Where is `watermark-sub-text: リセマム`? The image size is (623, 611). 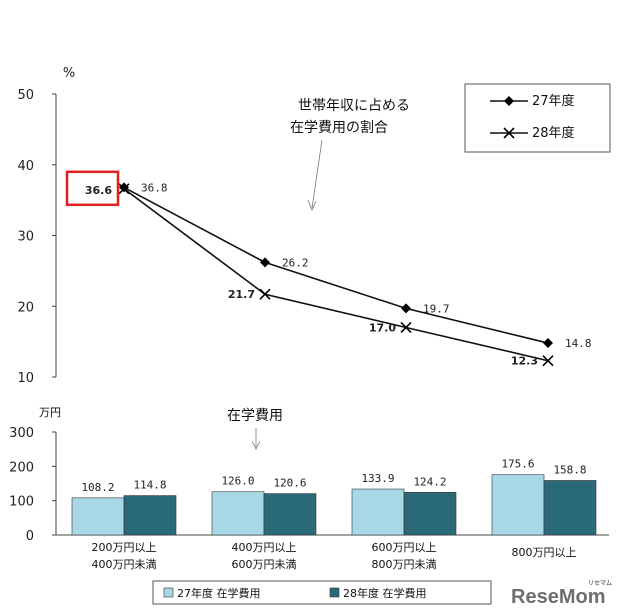
watermark-sub-text: リセマム is located at coordinates (600, 583).